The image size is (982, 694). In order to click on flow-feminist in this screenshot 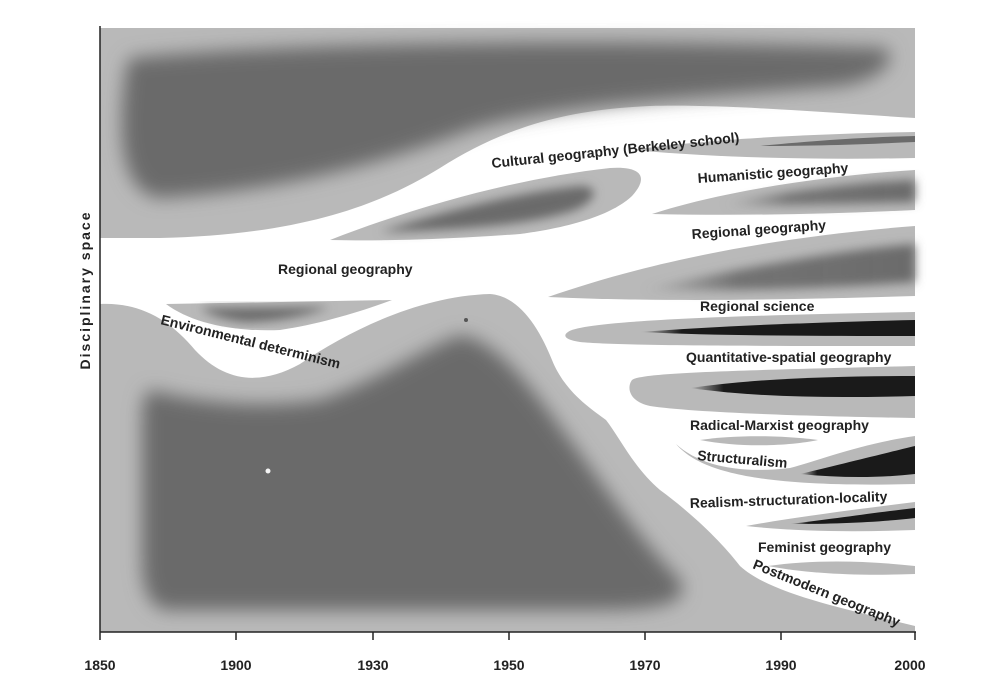, I will do `click(841, 568)`.